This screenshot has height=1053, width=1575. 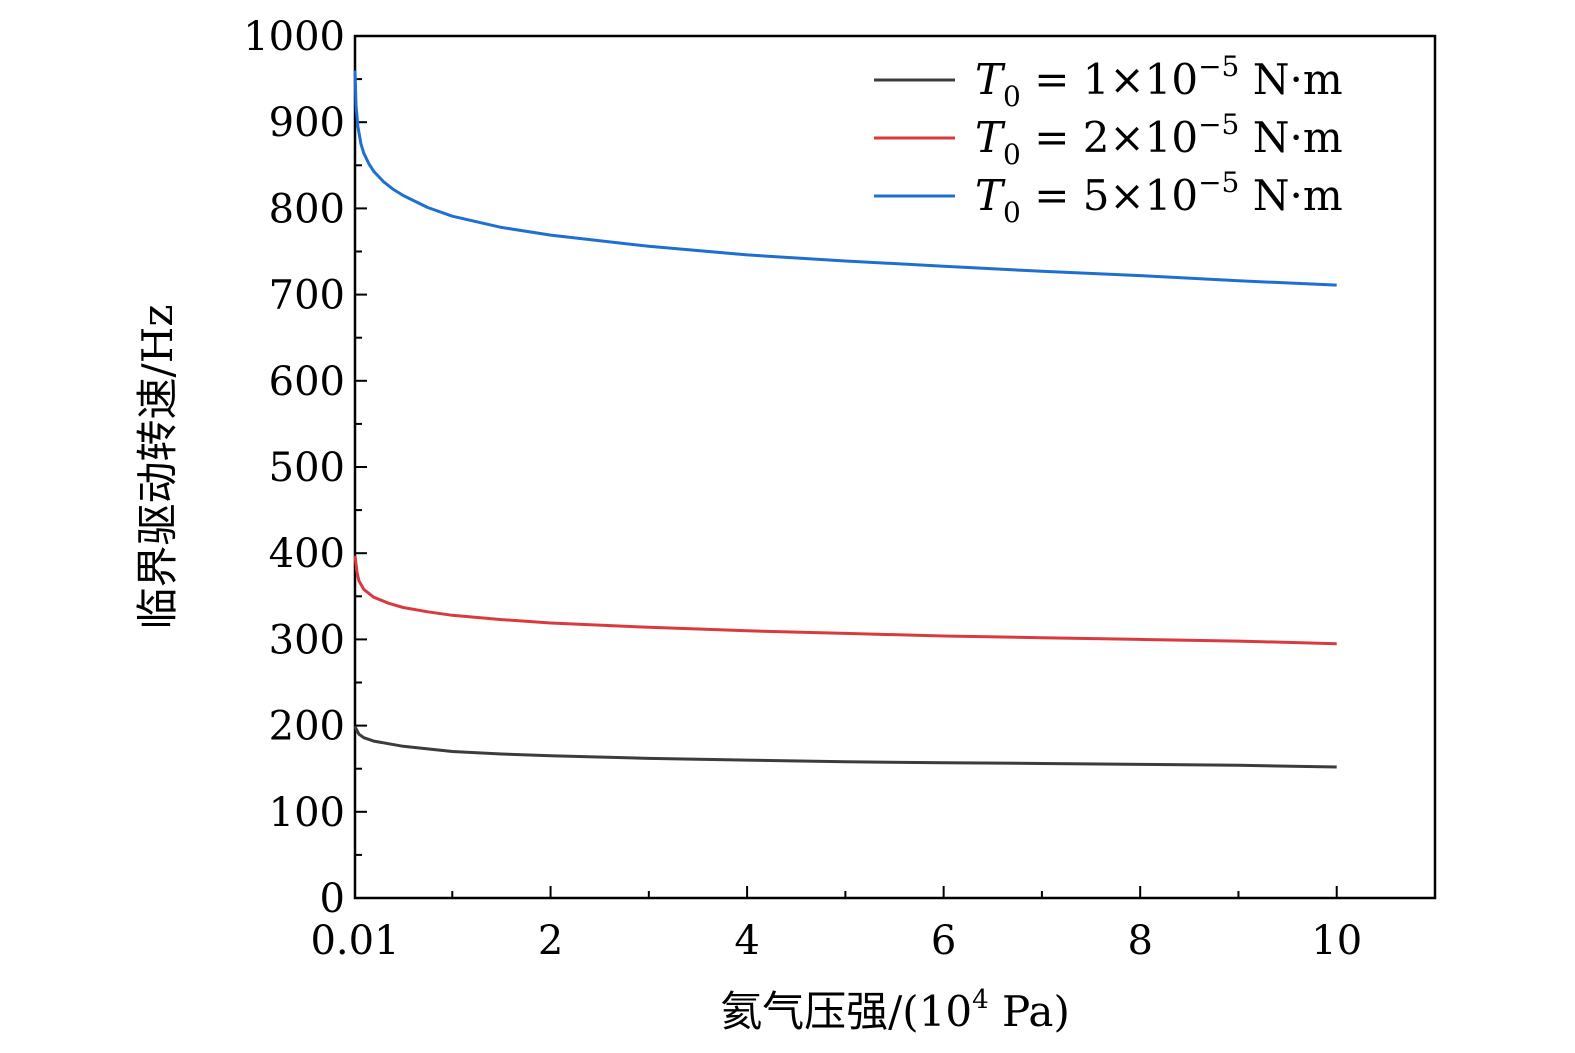 What do you see at coordinates (294, 37) in the screenshot?
I see `y-tick-label: 1000` at bounding box center [294, 37].